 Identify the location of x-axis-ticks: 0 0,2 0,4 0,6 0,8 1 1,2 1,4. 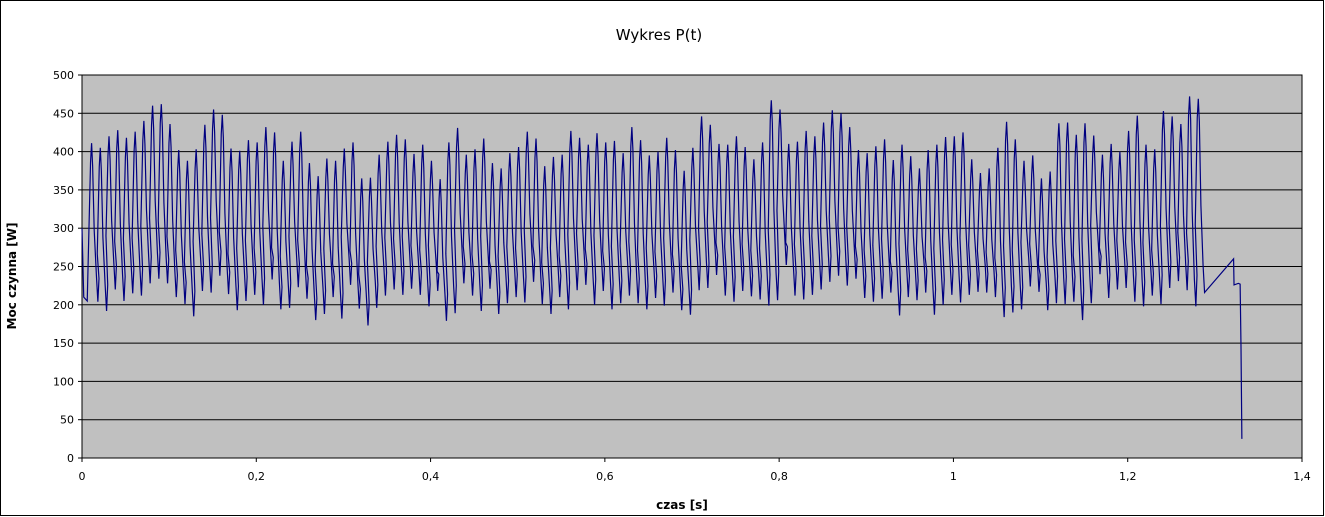
(695, 470).